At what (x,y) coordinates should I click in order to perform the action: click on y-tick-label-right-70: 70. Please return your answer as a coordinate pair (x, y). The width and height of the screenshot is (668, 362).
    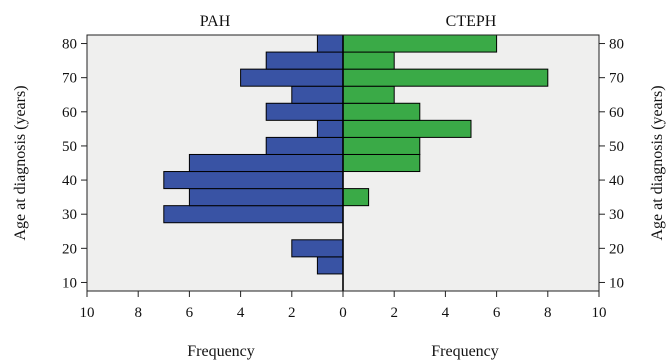
    Looking at the image, I should click on (616, 79).